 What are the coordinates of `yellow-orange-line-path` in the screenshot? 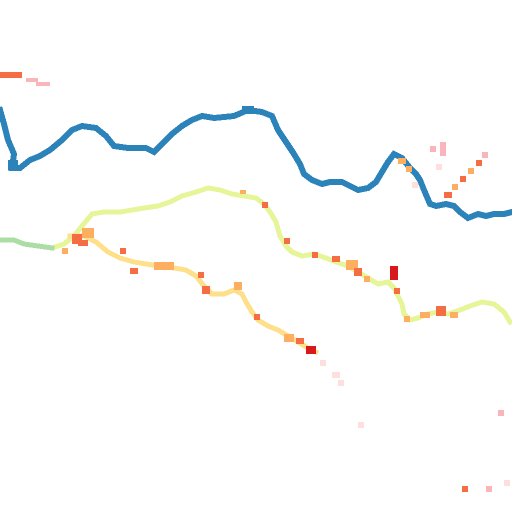 It's located at (193, 294).